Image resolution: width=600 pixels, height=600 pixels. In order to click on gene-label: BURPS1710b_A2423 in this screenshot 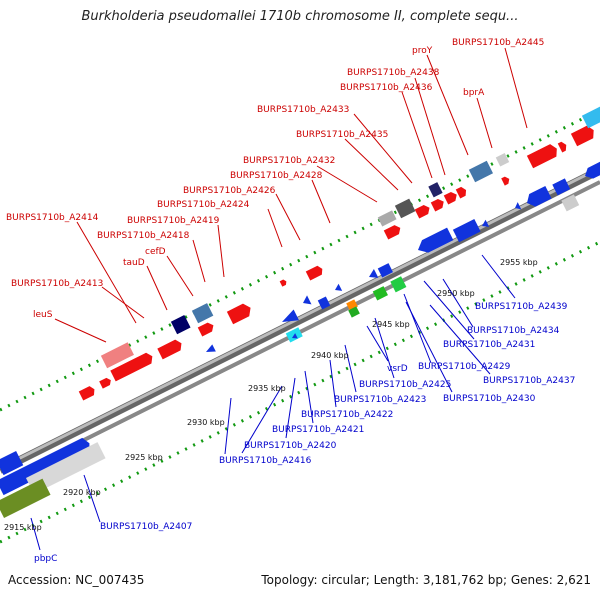, I will do `click(380, 400)`.